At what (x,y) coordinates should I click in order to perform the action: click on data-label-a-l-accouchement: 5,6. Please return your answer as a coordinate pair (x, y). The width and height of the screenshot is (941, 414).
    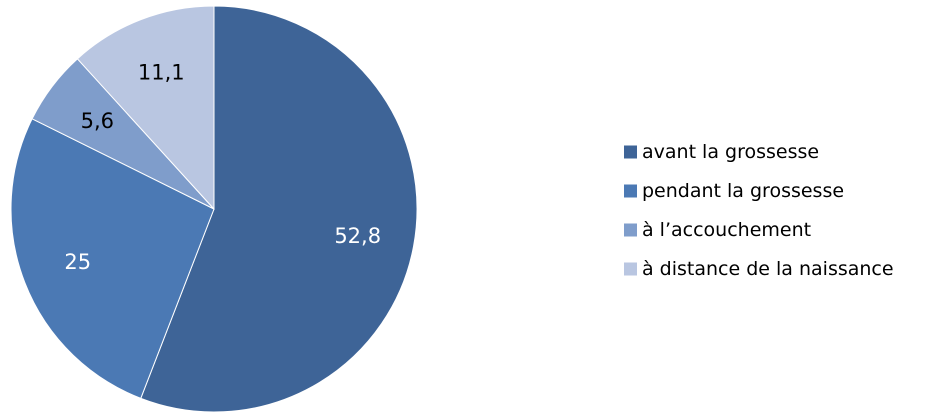
    Looking at the image, I should click on (97, 121).